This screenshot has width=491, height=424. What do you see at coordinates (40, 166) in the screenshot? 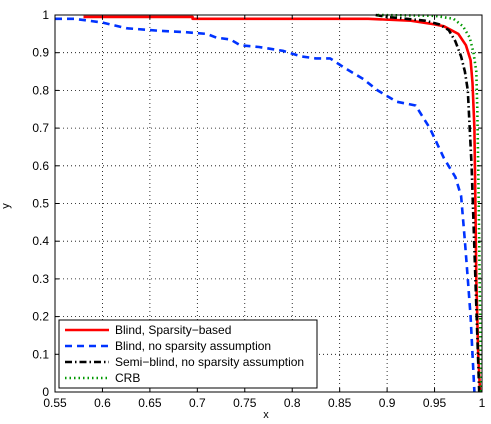
I see `y-tick-label: 0.6` at bounding box center [40, 166].